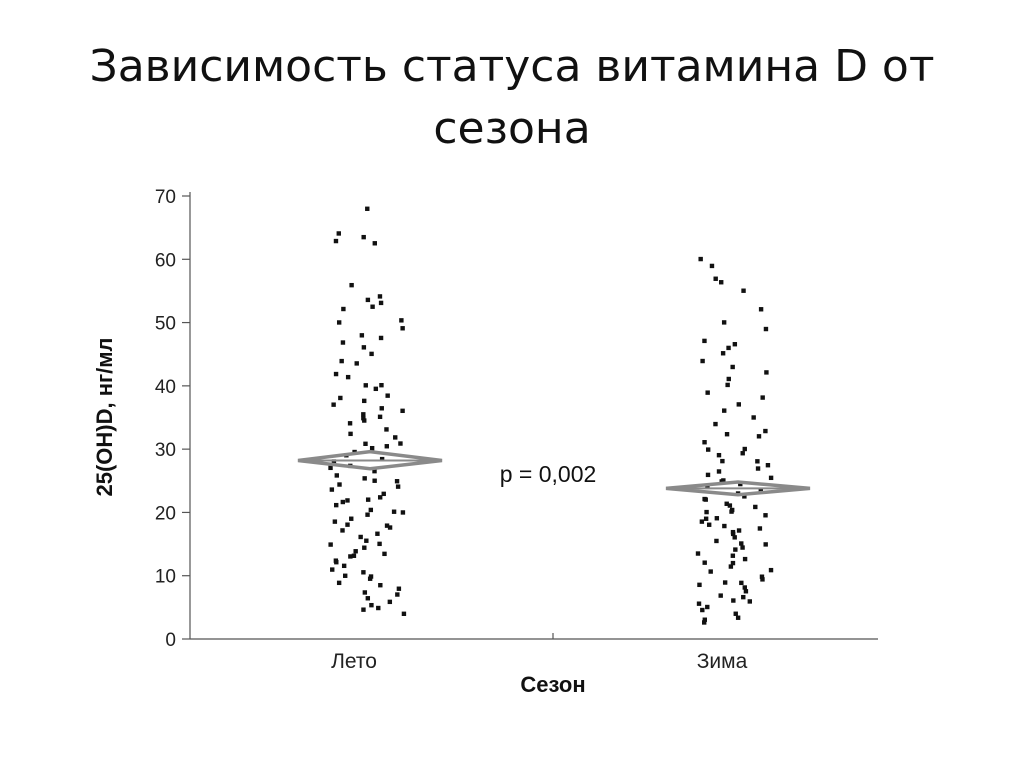 Image resolution: width=1024 pixels, height=767 pixels. Describe the element at coordinates (165, 324) in the screenshot. I see `y-tick-label: 50` at that location.